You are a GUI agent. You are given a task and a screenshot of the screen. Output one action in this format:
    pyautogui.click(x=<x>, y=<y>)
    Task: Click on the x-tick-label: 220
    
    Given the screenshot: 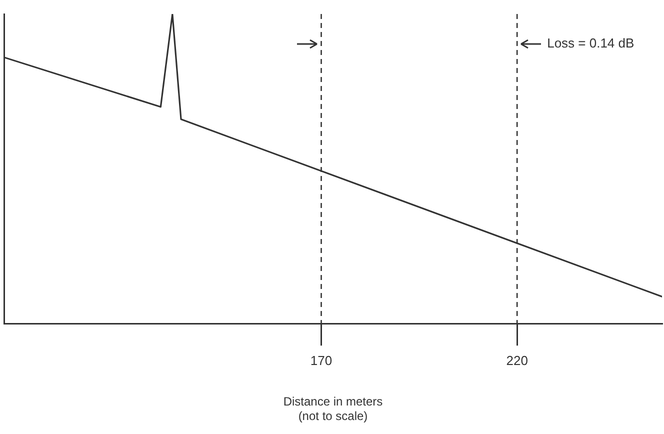 What is the action you would take?
    pyautogui.click(x=517, y=360)
    